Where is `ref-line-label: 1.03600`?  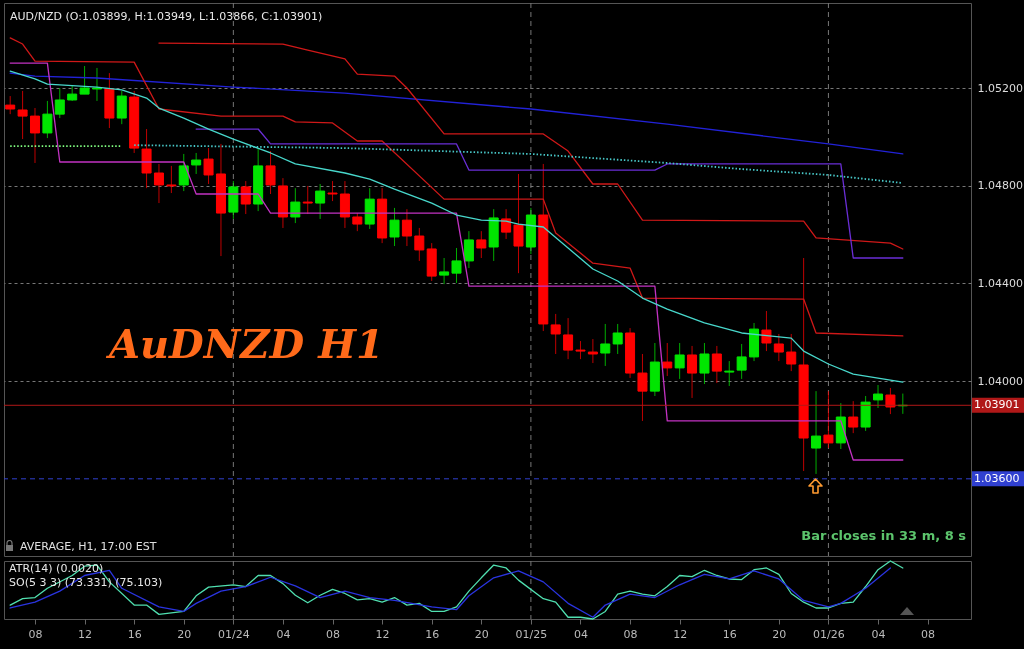
ref-line-label: 1.03600 is located at coordinates (997, 478).